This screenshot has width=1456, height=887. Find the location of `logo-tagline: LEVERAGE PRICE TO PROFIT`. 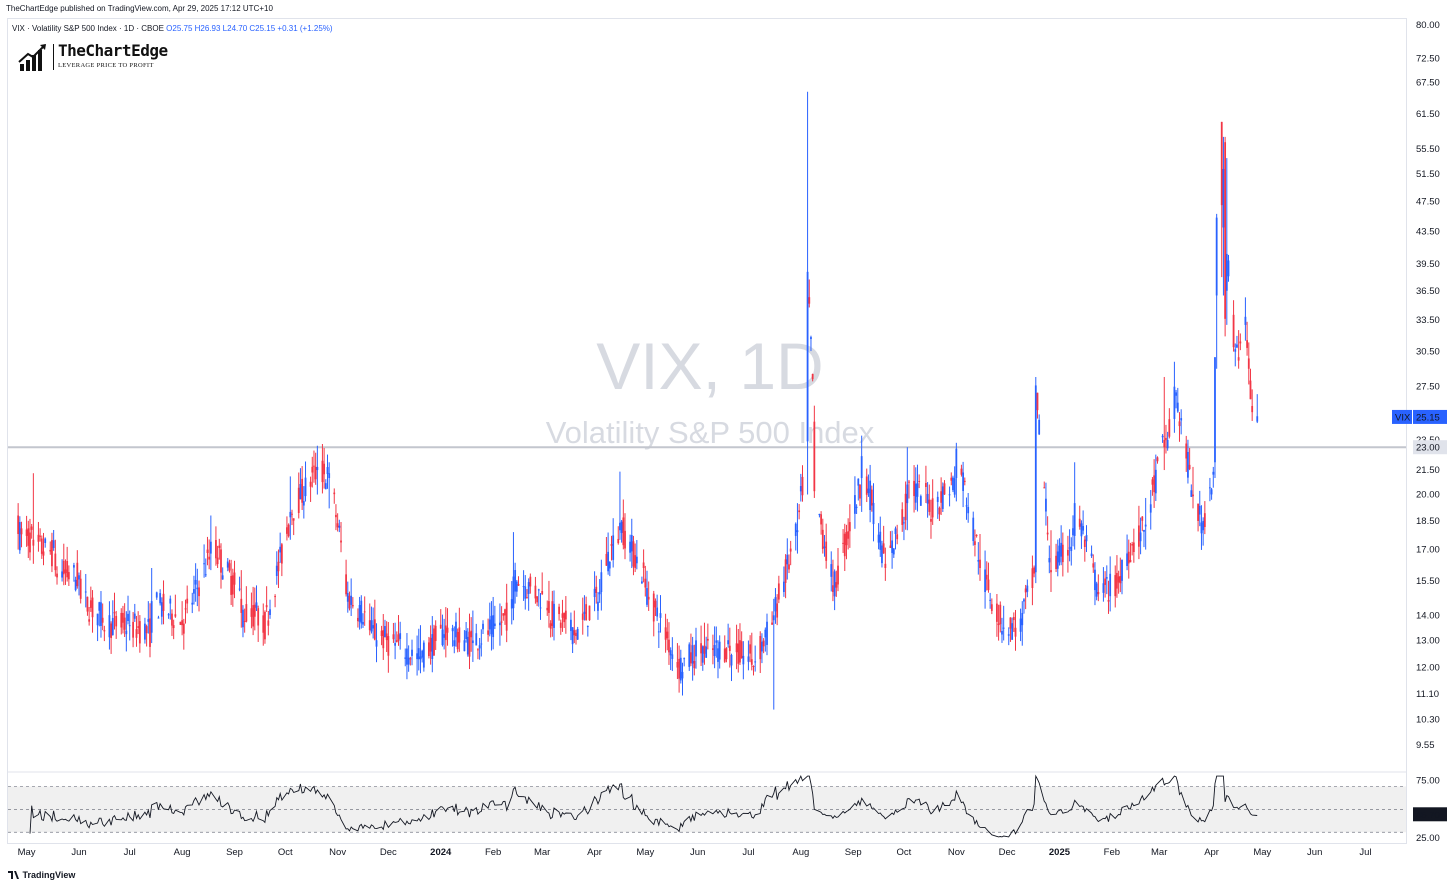

logo-tagline: LEVERAGE PRICE TO PROFIT is located at coordinates (106, 65).